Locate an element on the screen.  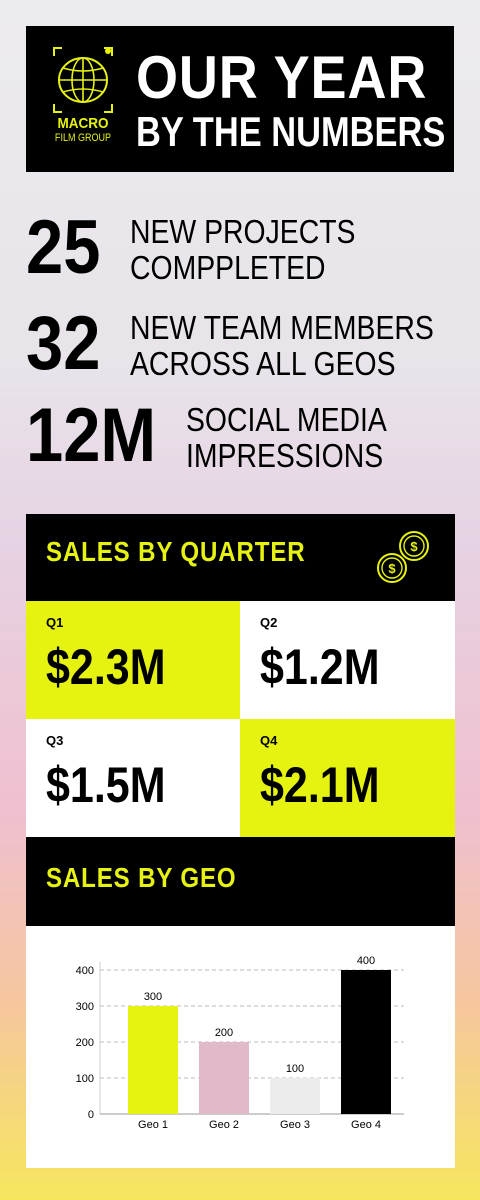
page-title-line2: BY THE NUMBERS is located at coordinates (291, 131).